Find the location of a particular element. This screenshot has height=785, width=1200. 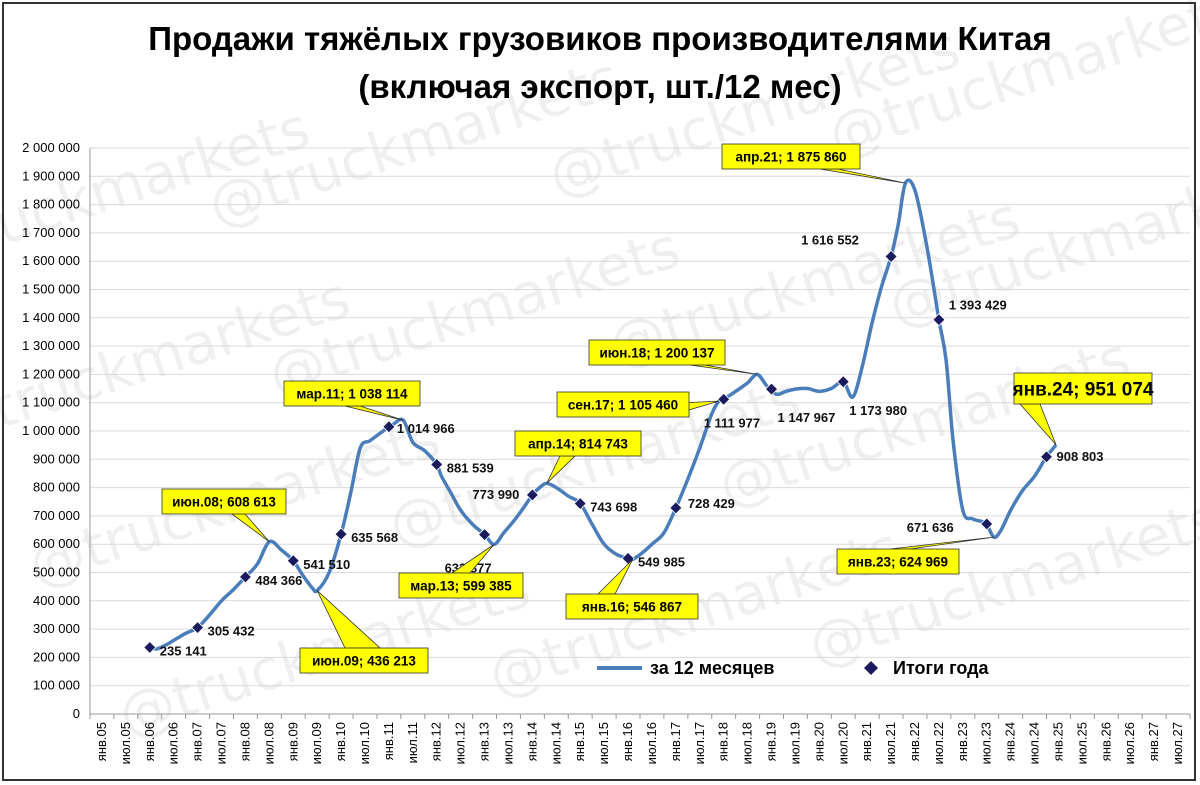

callout-label: янв.23; 624 969 is located at coordinates (898, 562).